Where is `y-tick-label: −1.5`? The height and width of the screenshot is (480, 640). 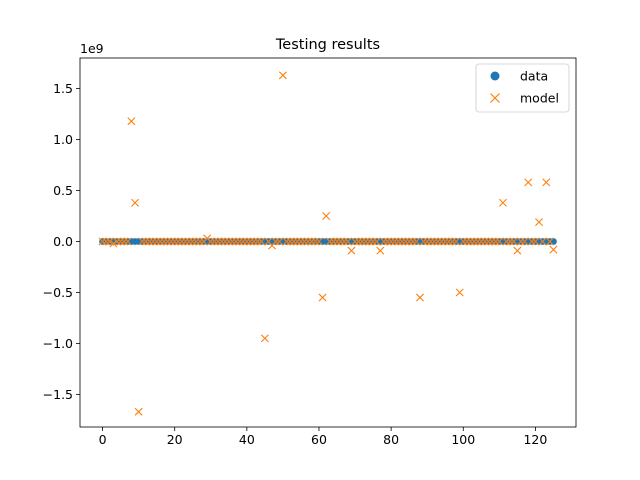
y-tick-label: −1.5 is located at coordinates (58, 394).